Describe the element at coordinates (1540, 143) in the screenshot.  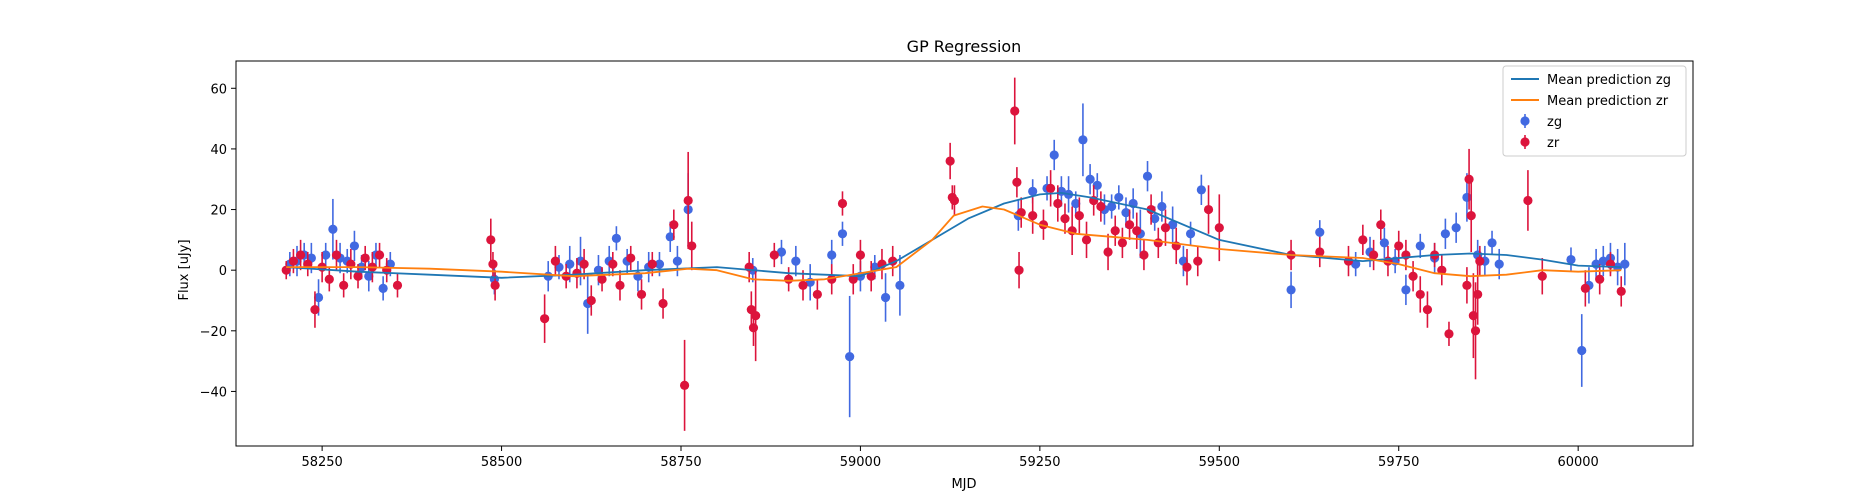
I see `legend-entry: zr` at that location.